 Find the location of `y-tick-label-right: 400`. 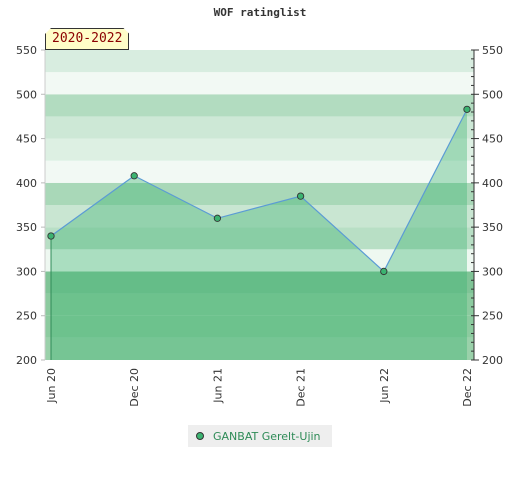

y-tick-label-right: 400 is located at coordinates (492, 183).